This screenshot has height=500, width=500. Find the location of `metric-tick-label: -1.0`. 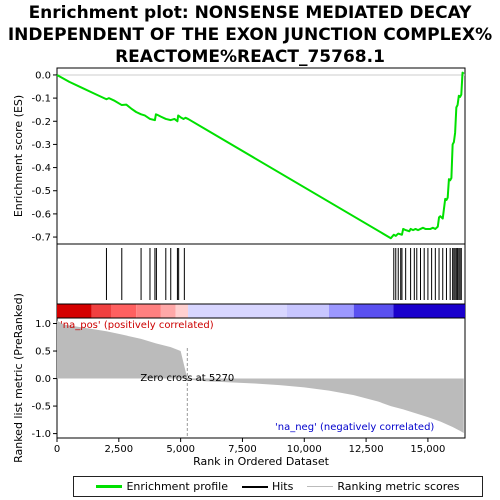

metric-tick-label: -1.0 is located at coordinates (41, 434).